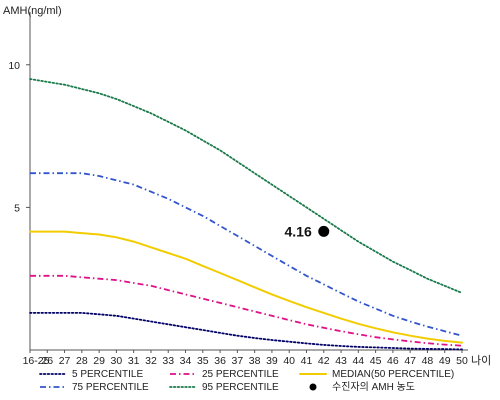 This screenshot has width=500, height=400. I want to click on x-tick-label: 16-25, so click(36, 361).